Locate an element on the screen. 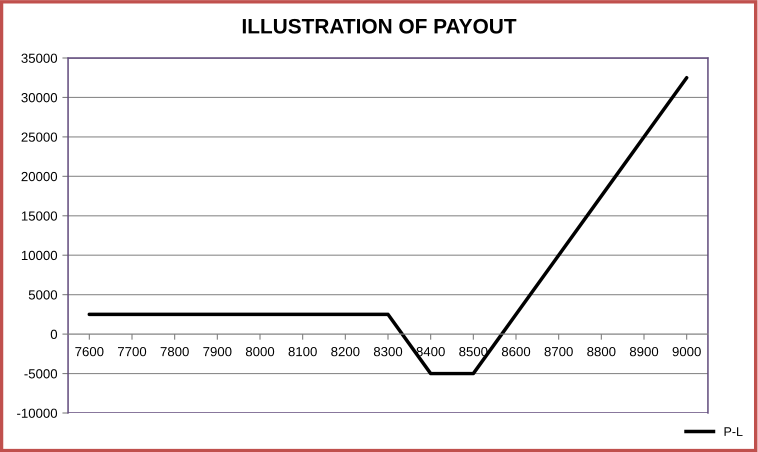 This screenshot has width=758, height=452. chart-title: ILLUSTRATION OF PAYOUT is located at coordinates (379, 26).